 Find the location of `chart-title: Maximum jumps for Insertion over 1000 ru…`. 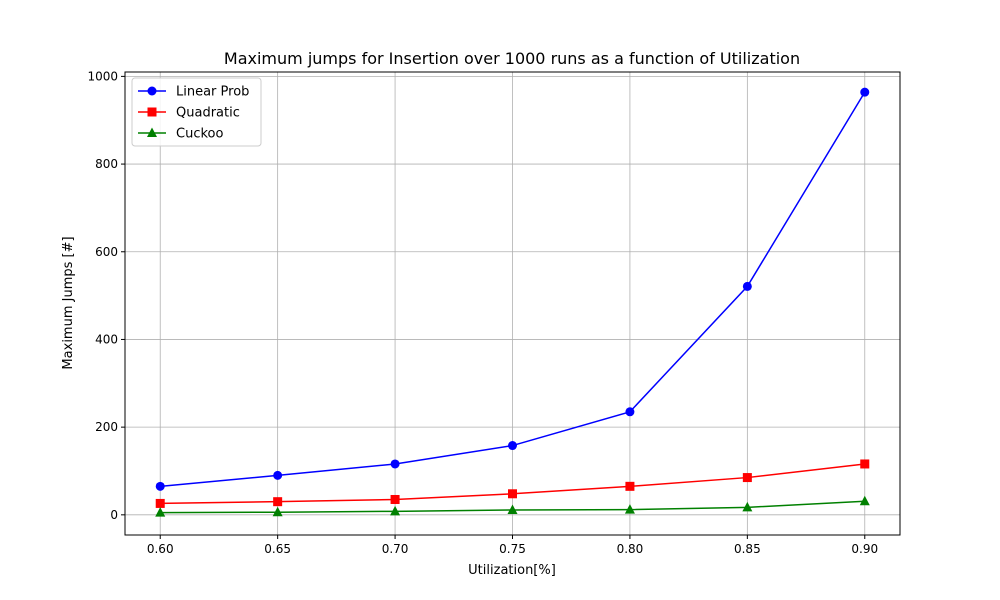

chart-title: Maximum jumps for Insertion over 1000 ru… is located at coordinates (512, 58).